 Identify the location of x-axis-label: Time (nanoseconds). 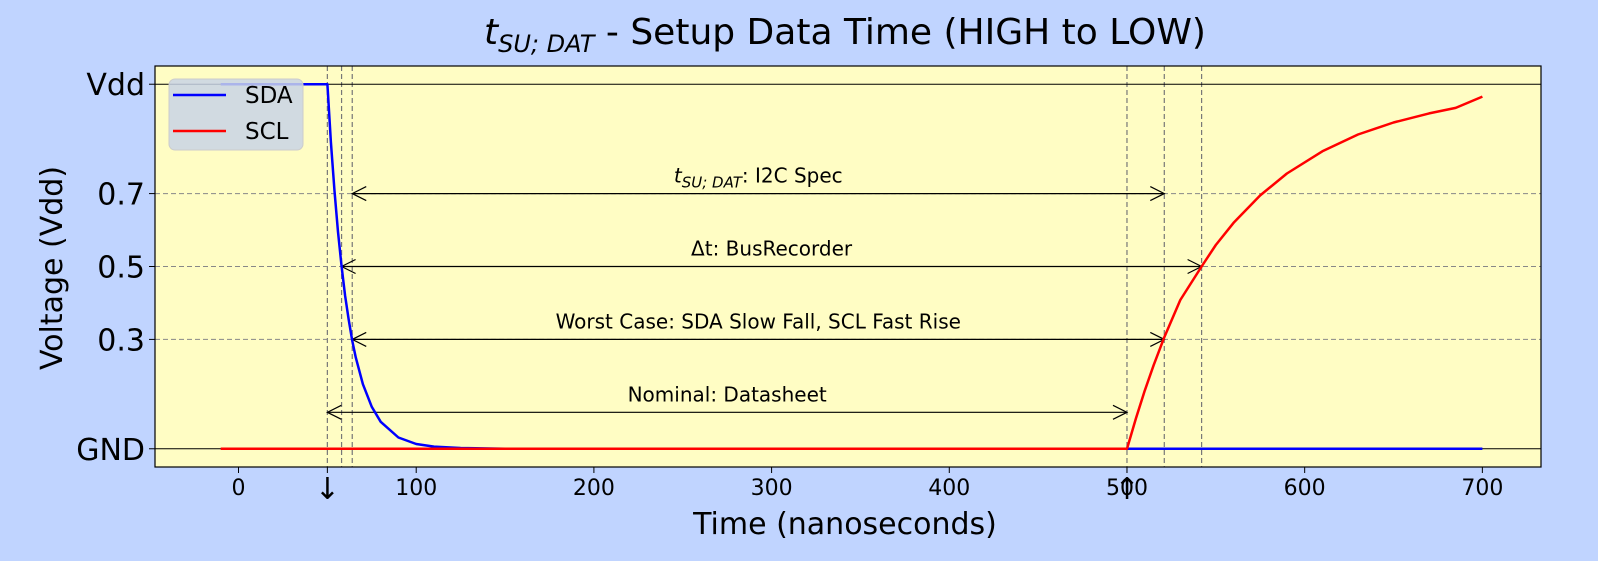
(844, 524).